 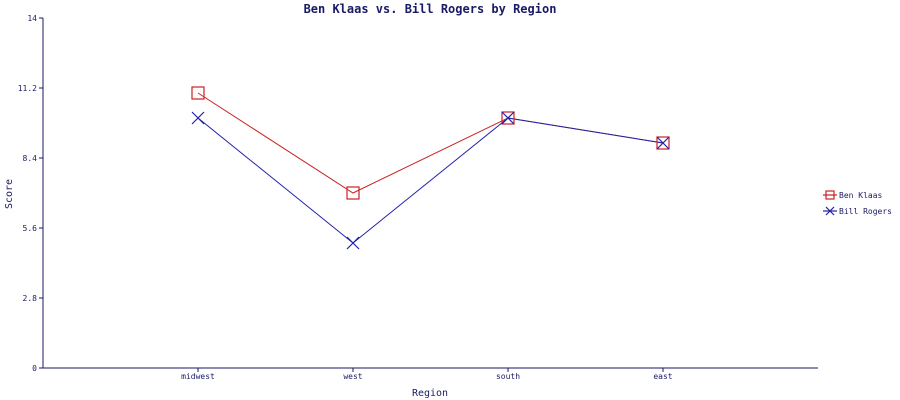 What do you see at coordinates (32, 18) in the screenshot?
I see `y-tick-label: 14` at bounding box center [32, 18].